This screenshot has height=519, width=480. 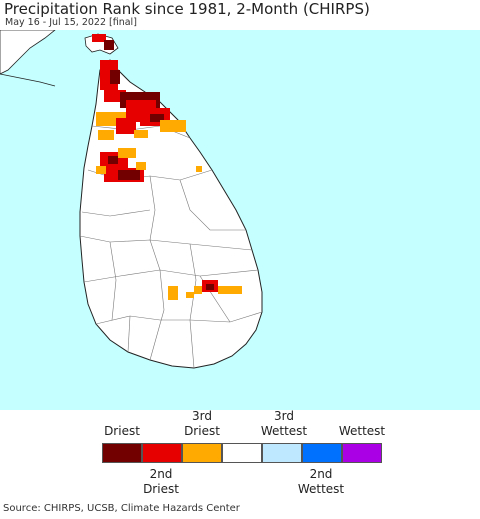 What do you see at coordinates (28, 80) in the screenshot?
I see `adams-bridge-shoal` at bounding box center [28, 80].